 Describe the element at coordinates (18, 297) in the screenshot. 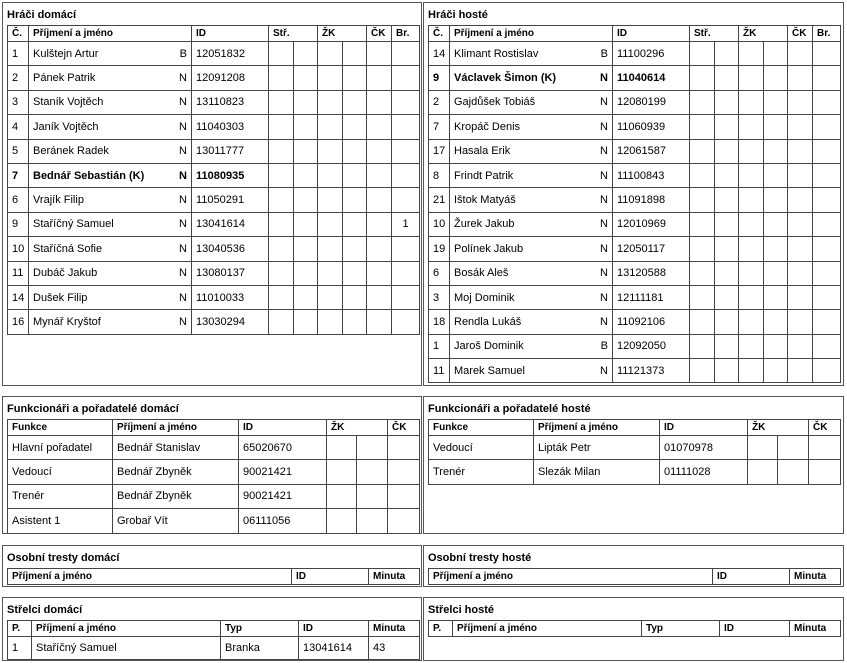

I see `cell: 14` at that location.